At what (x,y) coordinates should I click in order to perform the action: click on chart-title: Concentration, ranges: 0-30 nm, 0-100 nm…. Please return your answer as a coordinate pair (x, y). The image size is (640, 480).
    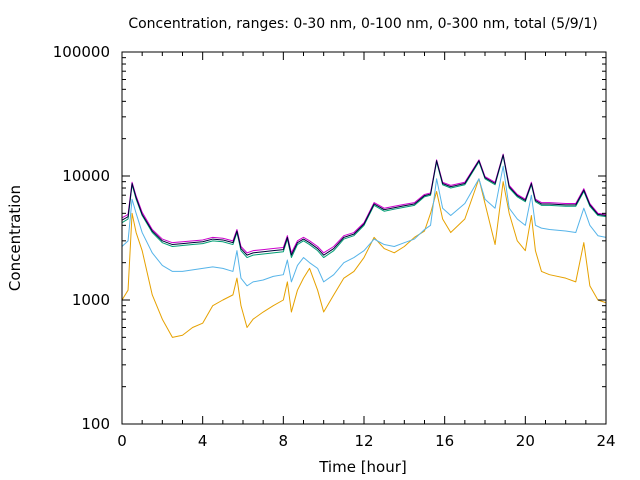
    Looking at the image, I should click on (362, 24).